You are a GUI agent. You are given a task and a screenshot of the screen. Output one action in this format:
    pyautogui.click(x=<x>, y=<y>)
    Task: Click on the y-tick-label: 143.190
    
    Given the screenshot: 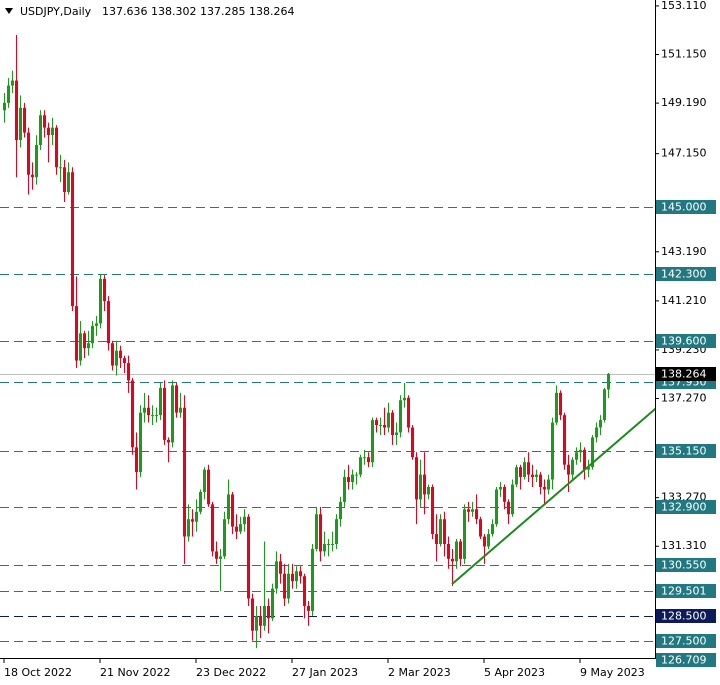 What is the action you would take?
    pyautogui.click(x=684, y=251)
    